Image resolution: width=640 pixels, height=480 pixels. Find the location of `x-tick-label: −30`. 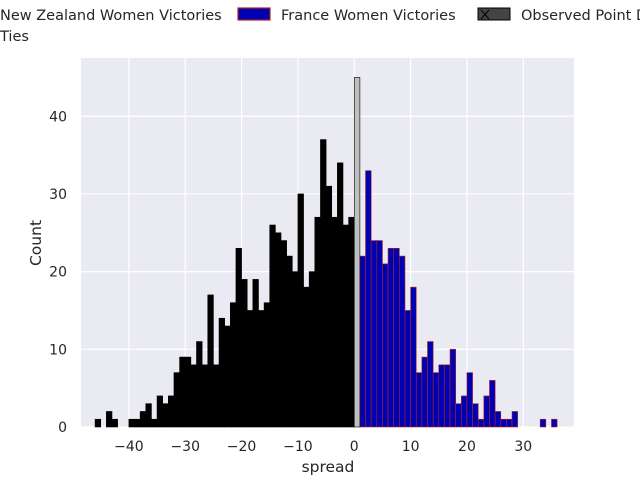

x-tick-label: −30 is located at coordinates (185, 447).